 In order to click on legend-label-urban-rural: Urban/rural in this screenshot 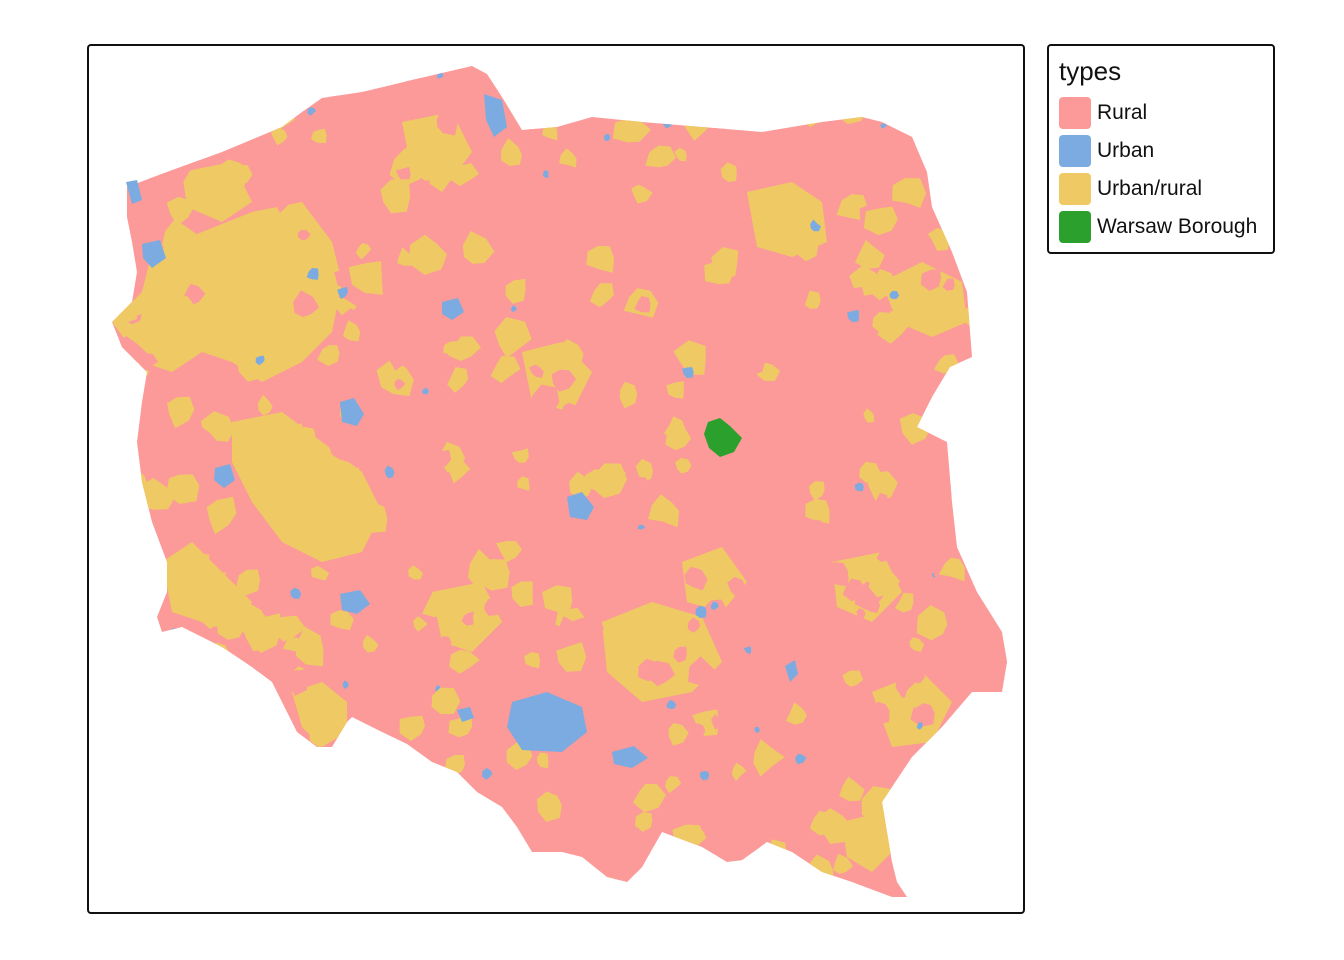, I will do `click(1150, 188)`.